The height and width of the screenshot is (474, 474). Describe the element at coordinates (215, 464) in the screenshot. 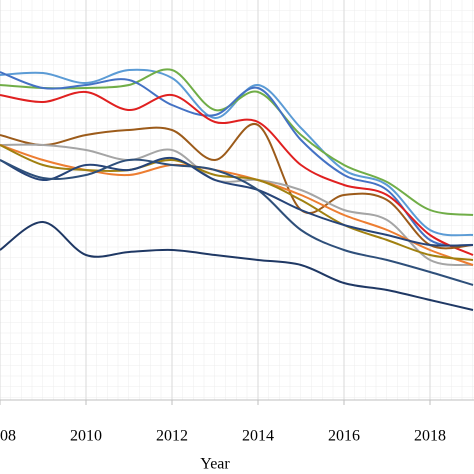

I see `x-axis-label: Year` at that location.